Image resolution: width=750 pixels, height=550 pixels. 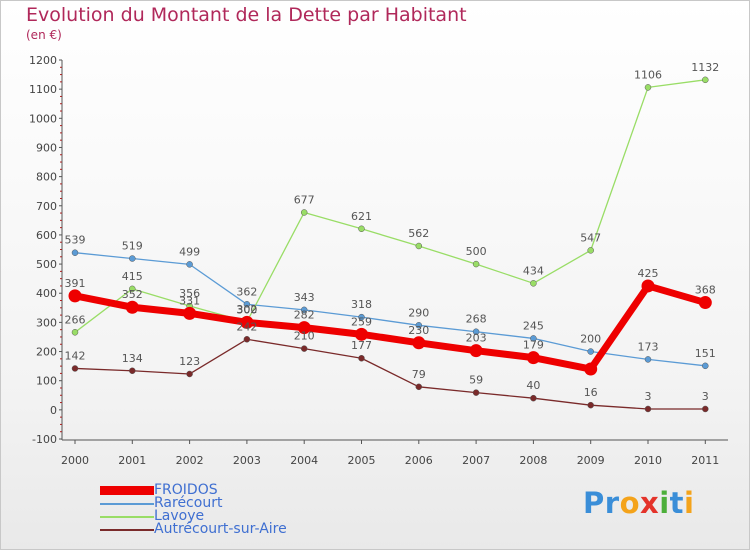 I want to click on y-tick-label: 900, so click(x=46, y=147).